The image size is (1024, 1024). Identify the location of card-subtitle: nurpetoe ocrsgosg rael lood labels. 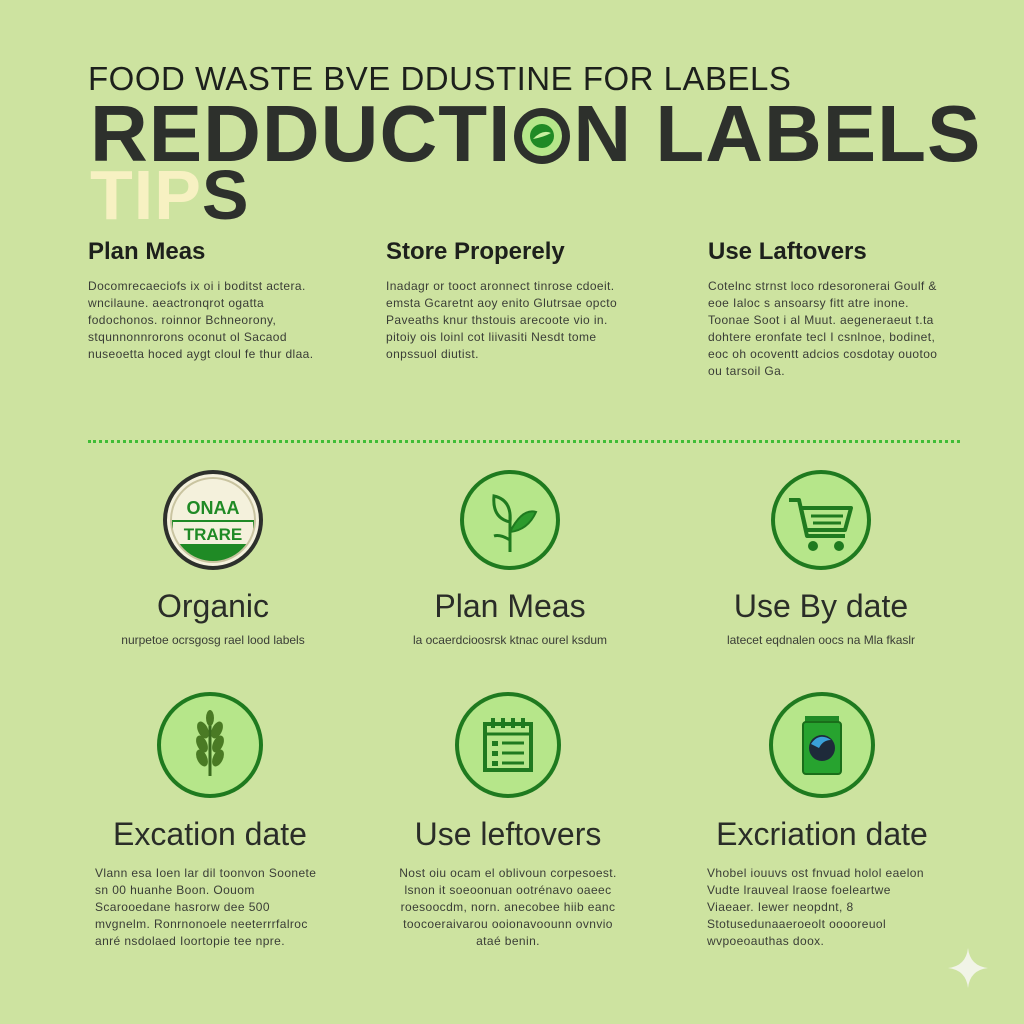
(213, 640).